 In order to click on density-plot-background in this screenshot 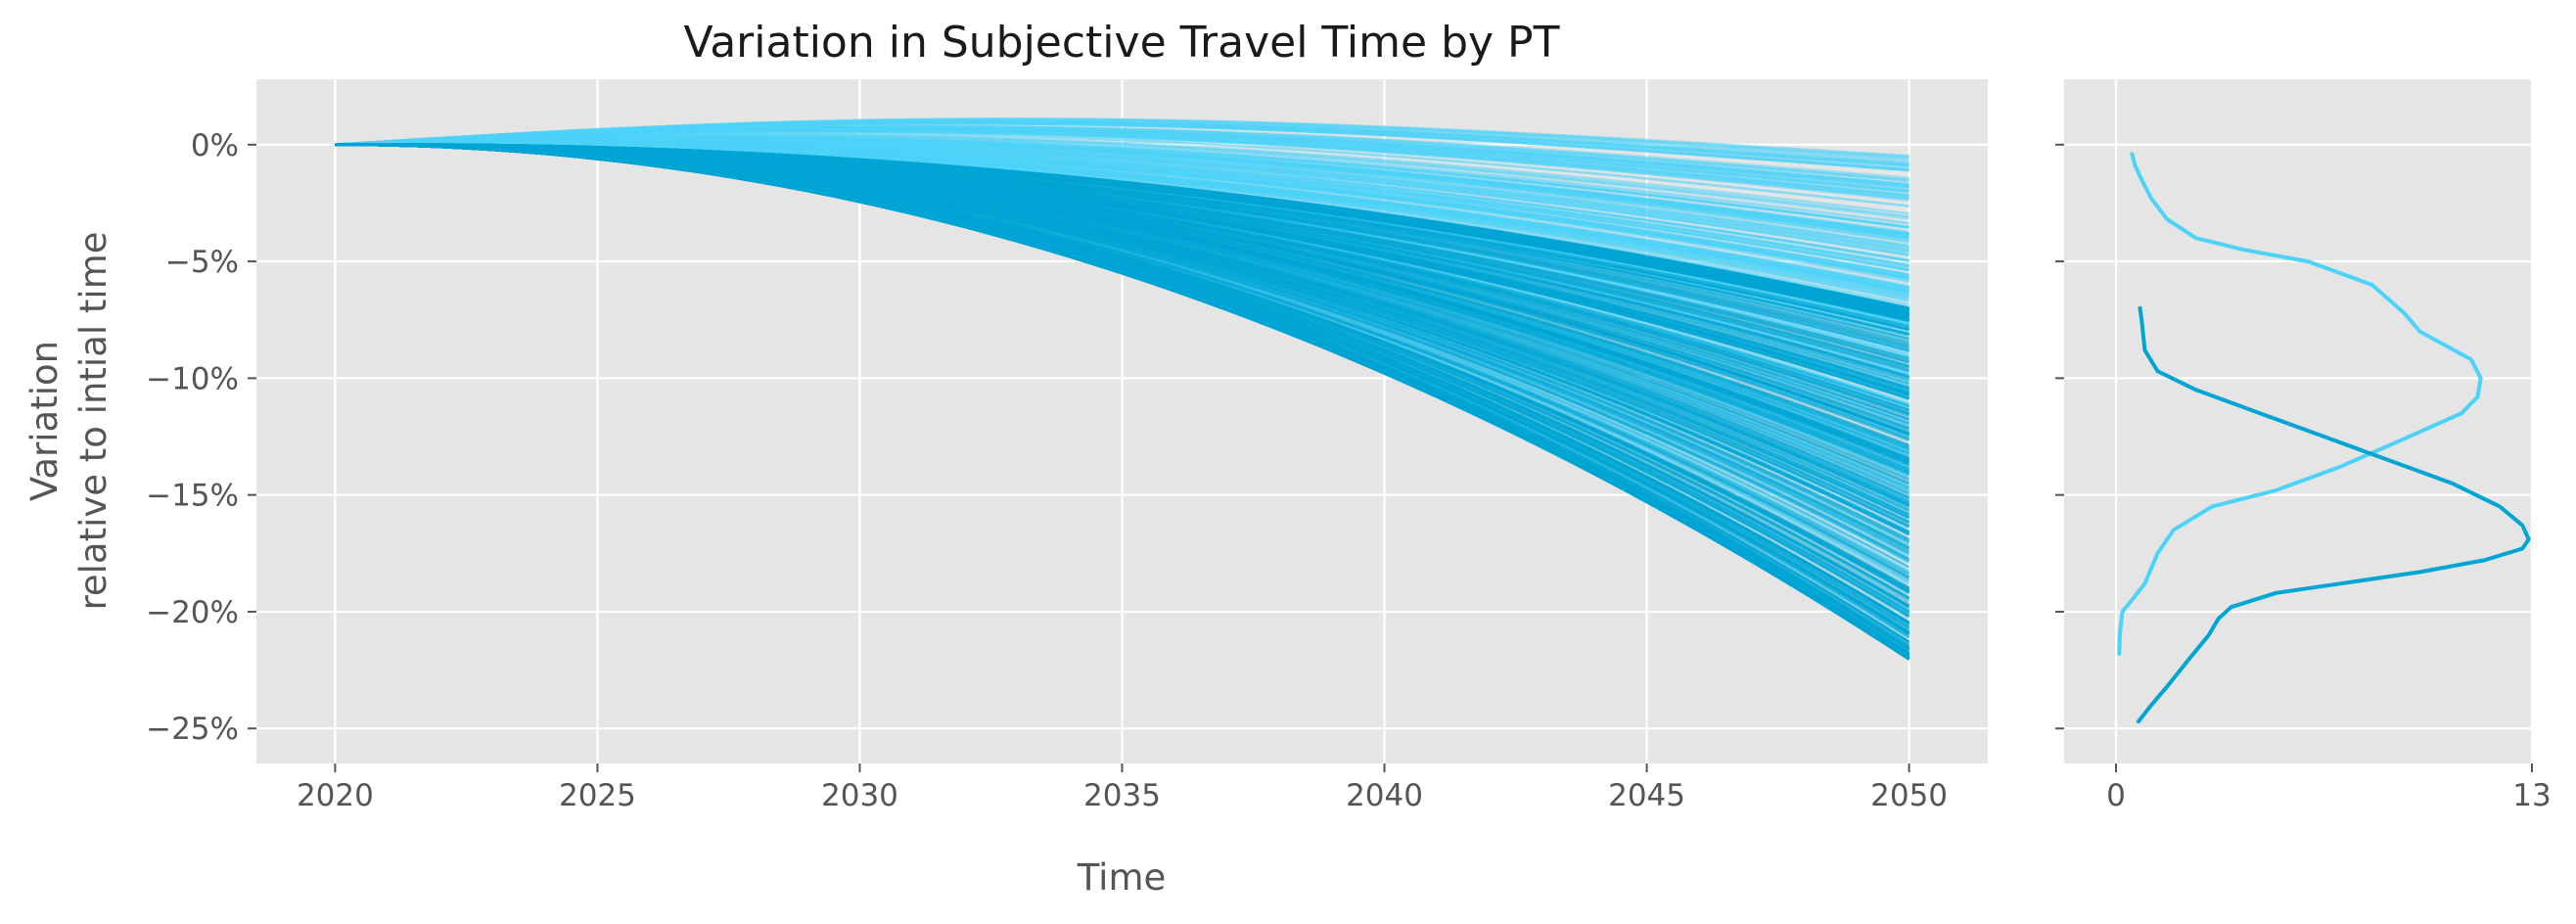, I will do `click(2298, 421)`.